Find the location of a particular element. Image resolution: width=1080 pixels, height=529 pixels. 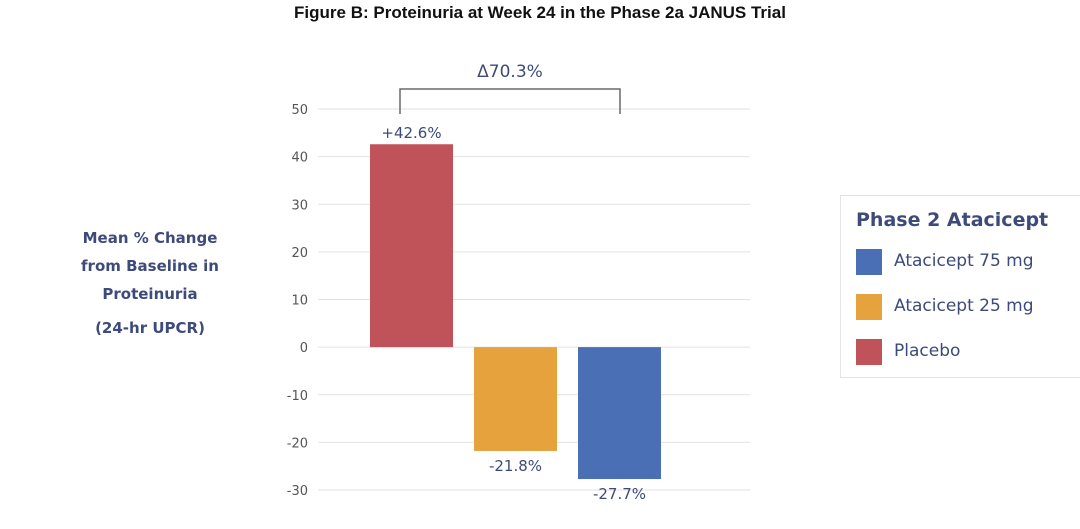

y-tick-label: 50 is located at coordinates (299, 110).